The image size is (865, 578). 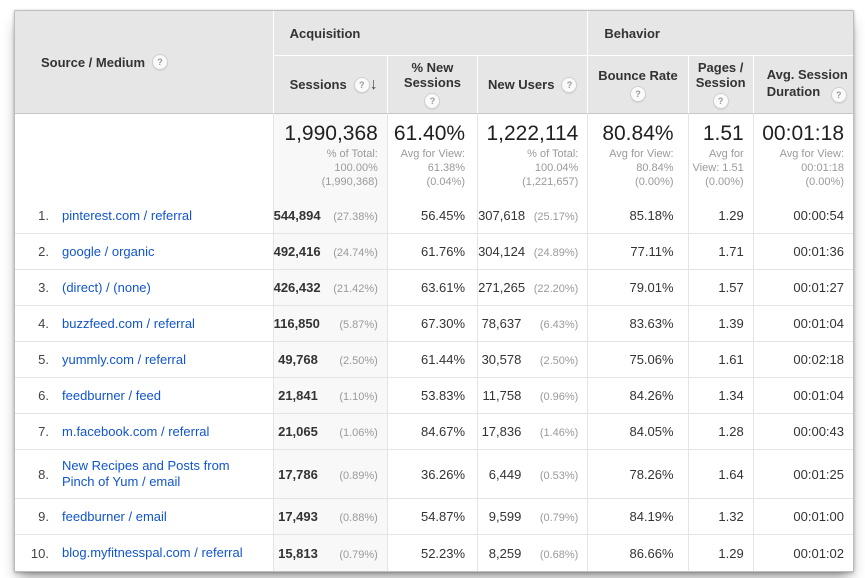 I want to click on bounce-rate-cell: 86.66%, so click(x=638, y=553).